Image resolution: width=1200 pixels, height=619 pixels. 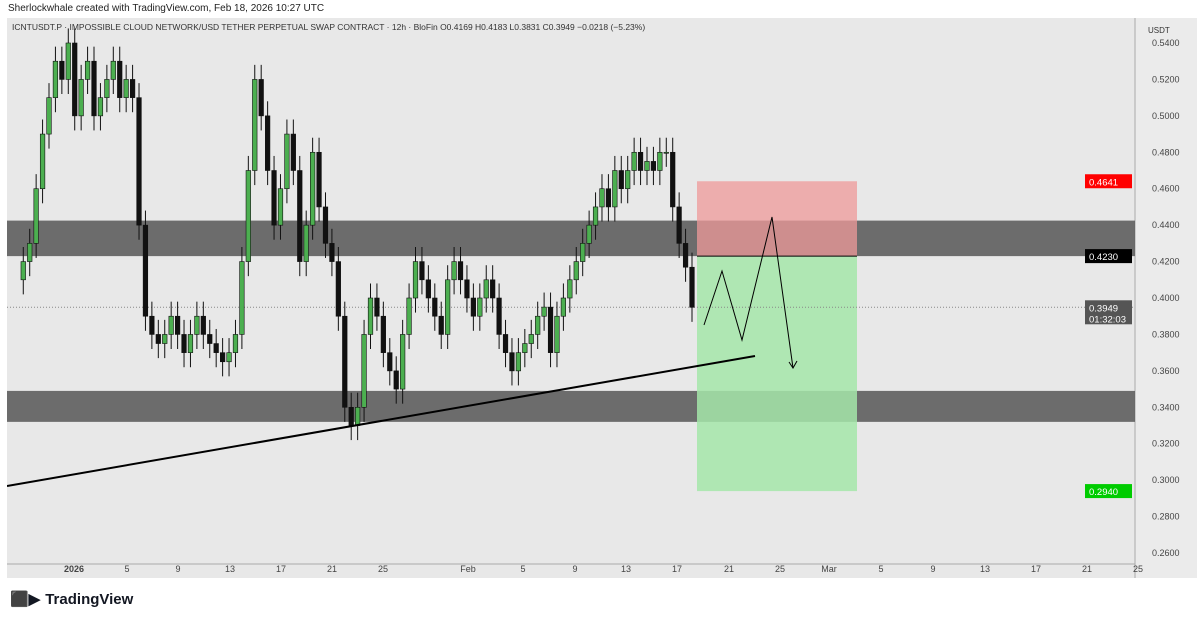 What do you see at coordinates (1166, 116) in the screenshot?
I see `y-tick-label: 0.5000` at bounding box center [1166, 116].